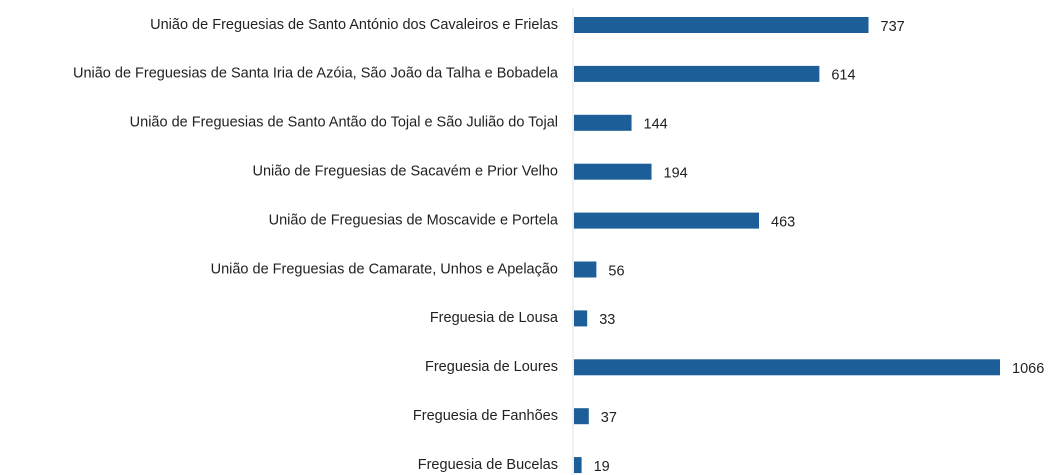  I want to click on category-label: Freguesia de Loures, so click(491, 367).